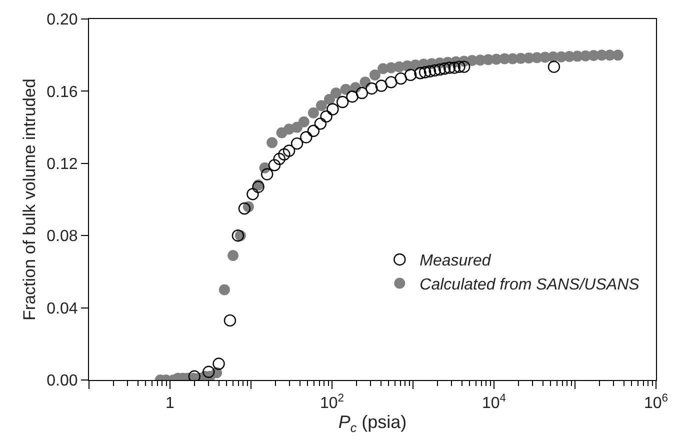 The image size is (680, 446). I want to click on y-tick-label: 0.04, so click(62, 309).